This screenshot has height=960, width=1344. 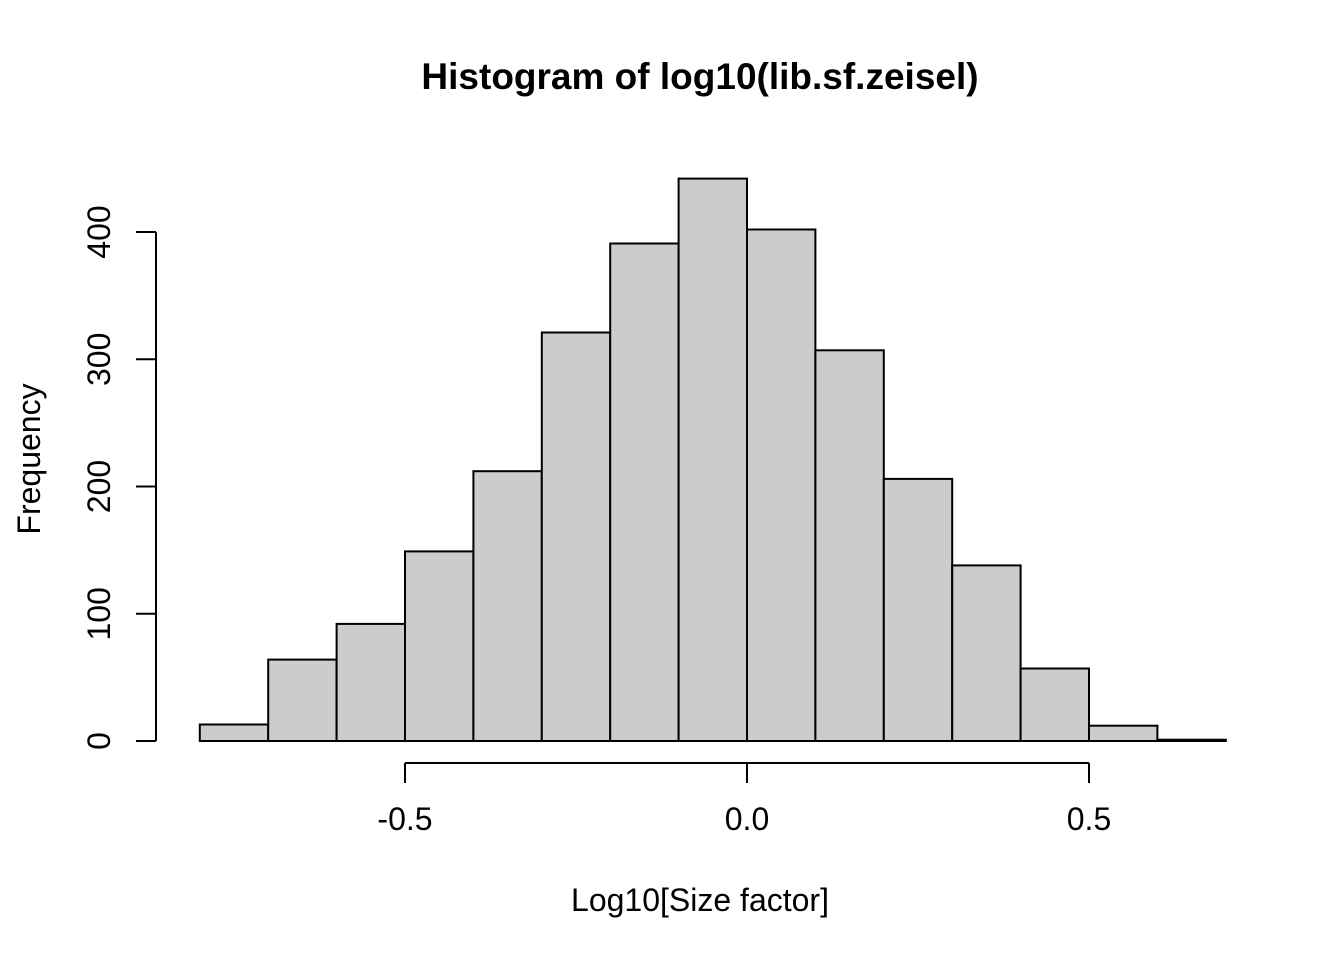 I want to click on y-tick-label: 100, so click(x=99, y=613).